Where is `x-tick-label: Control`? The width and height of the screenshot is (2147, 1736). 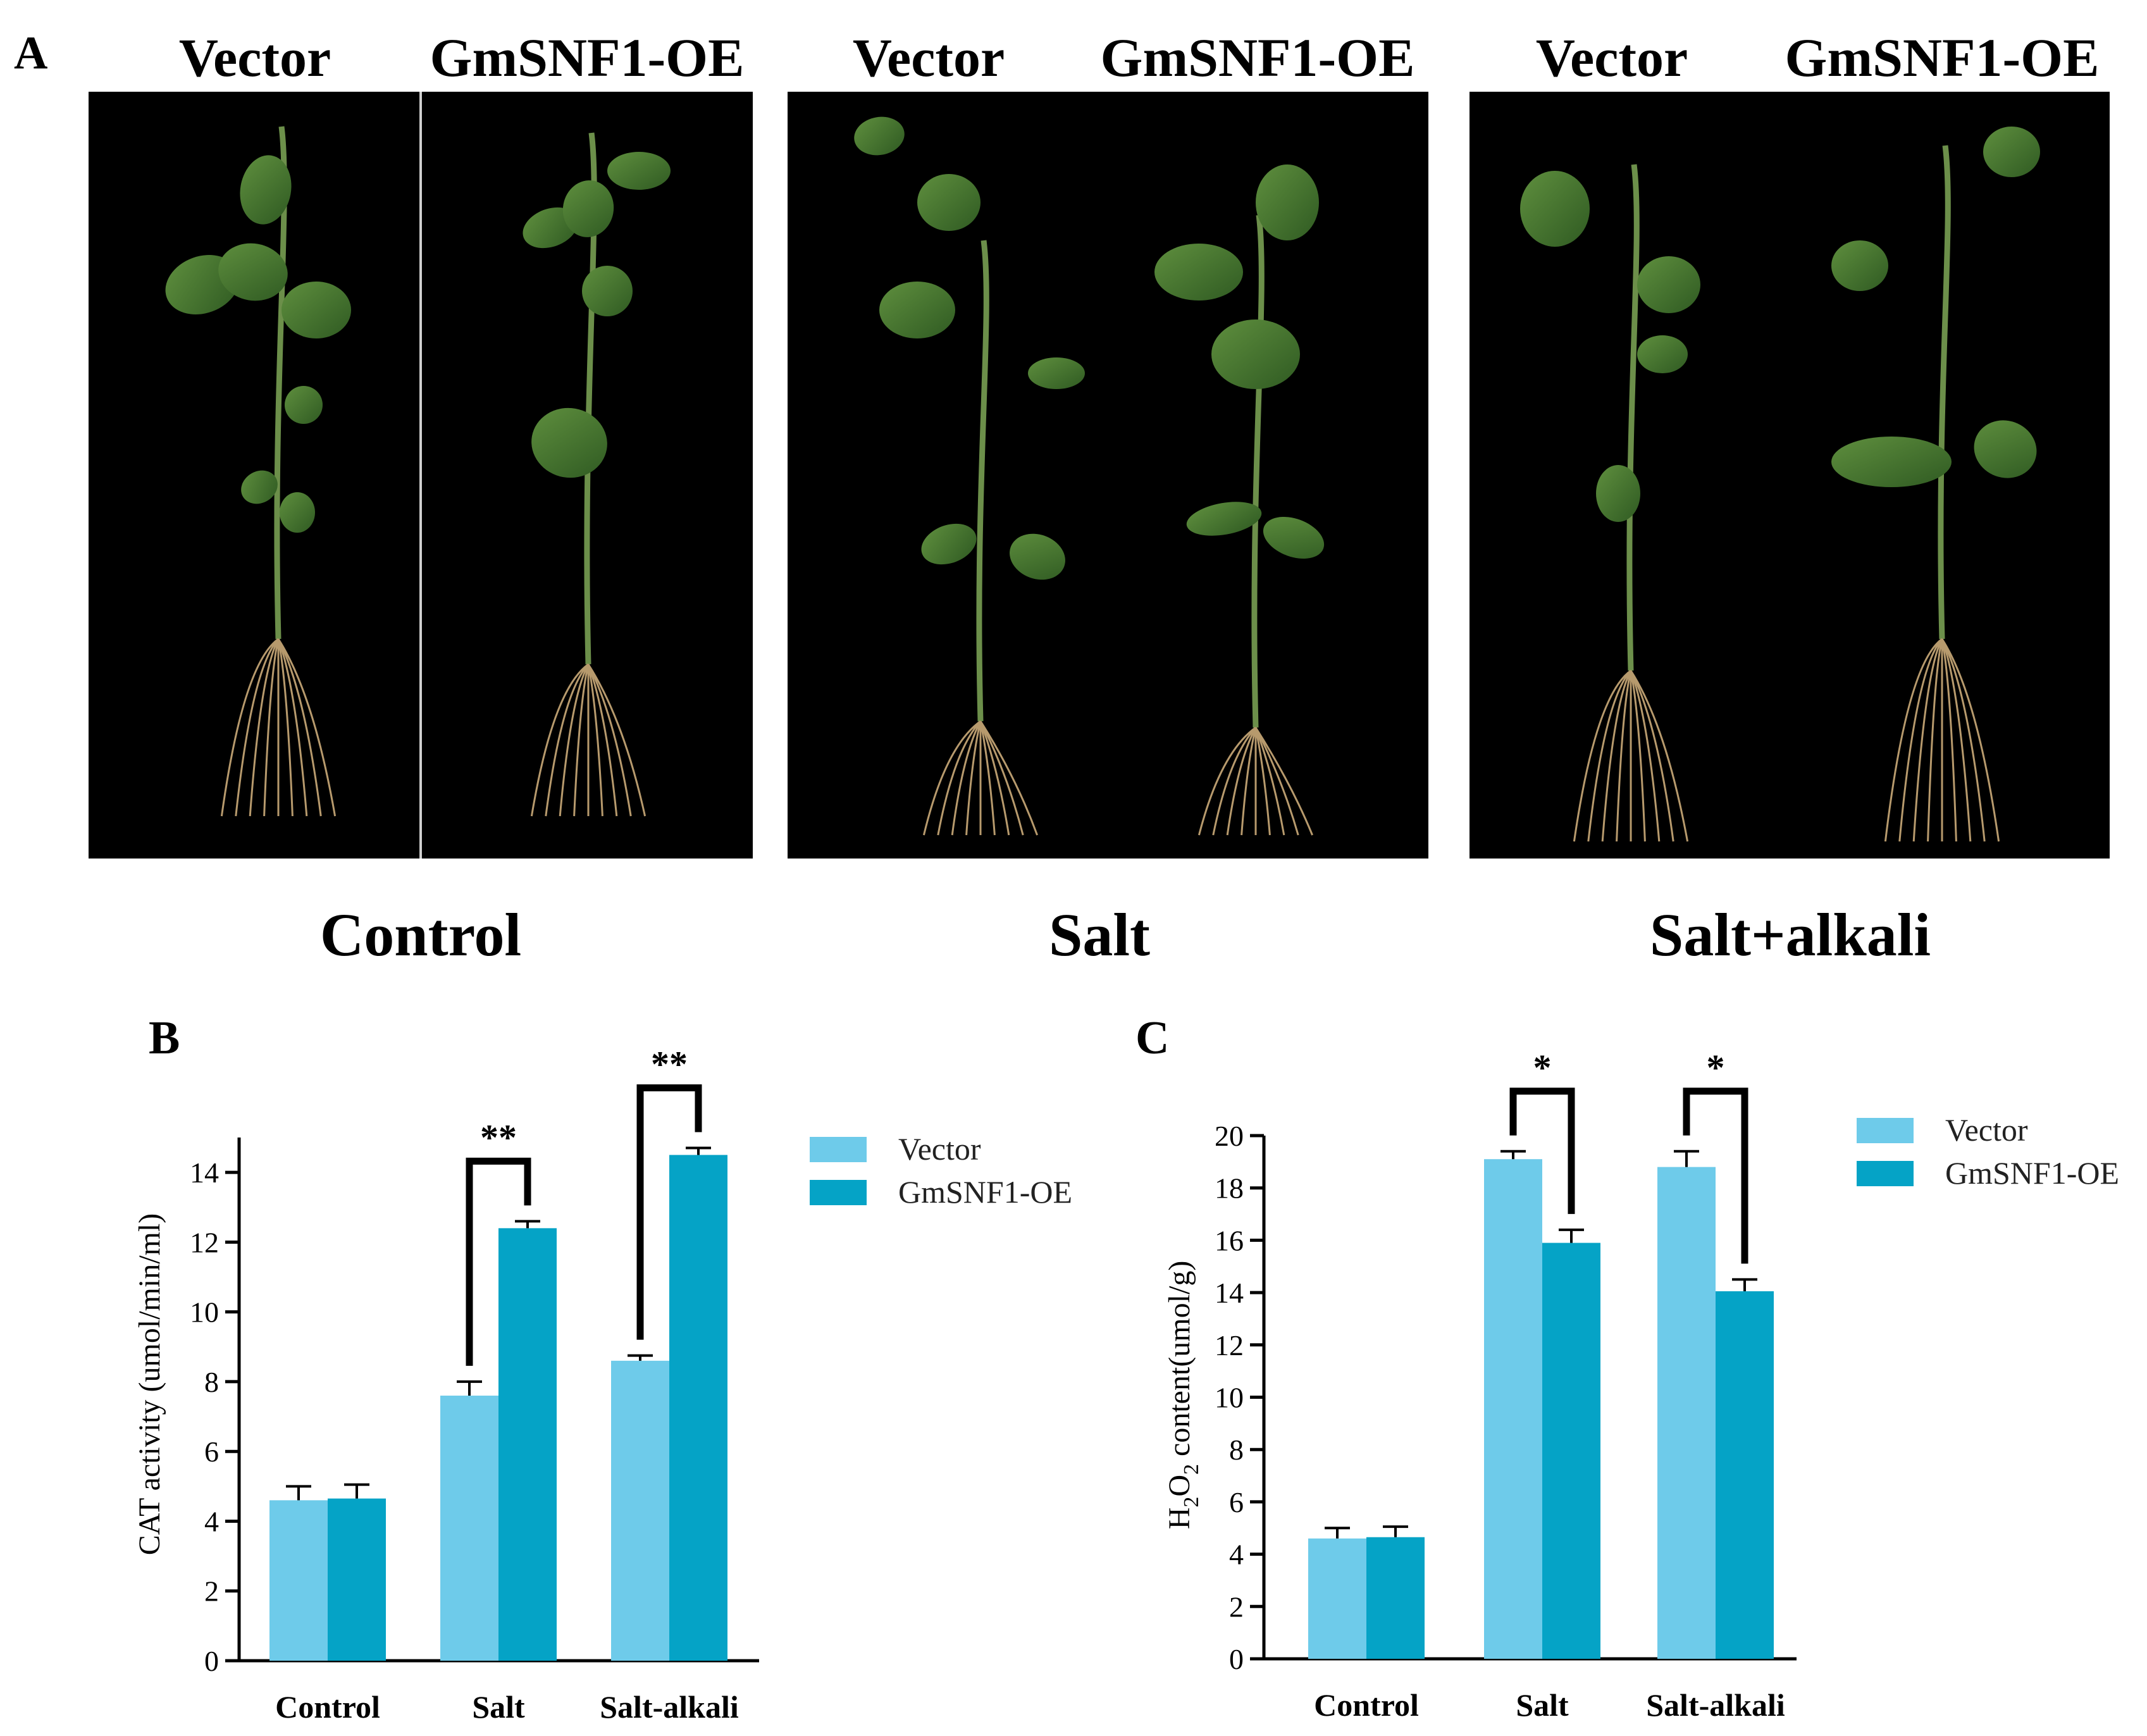 x-tick-label: Control is located at coordinates (327, 1707).